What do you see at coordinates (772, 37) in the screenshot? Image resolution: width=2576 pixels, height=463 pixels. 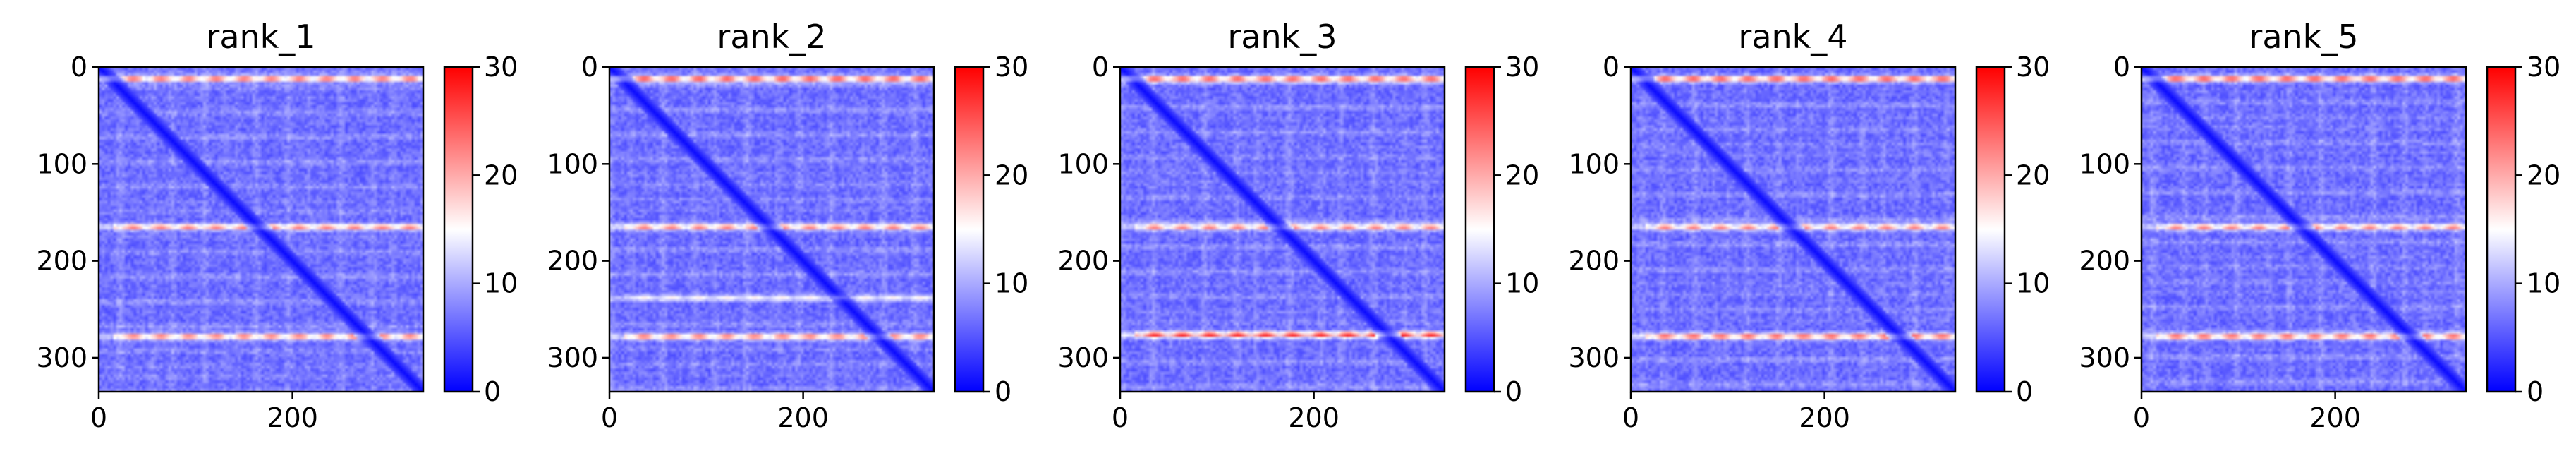 I see `panel-title: rank_2` at bounding box center [772, 37].